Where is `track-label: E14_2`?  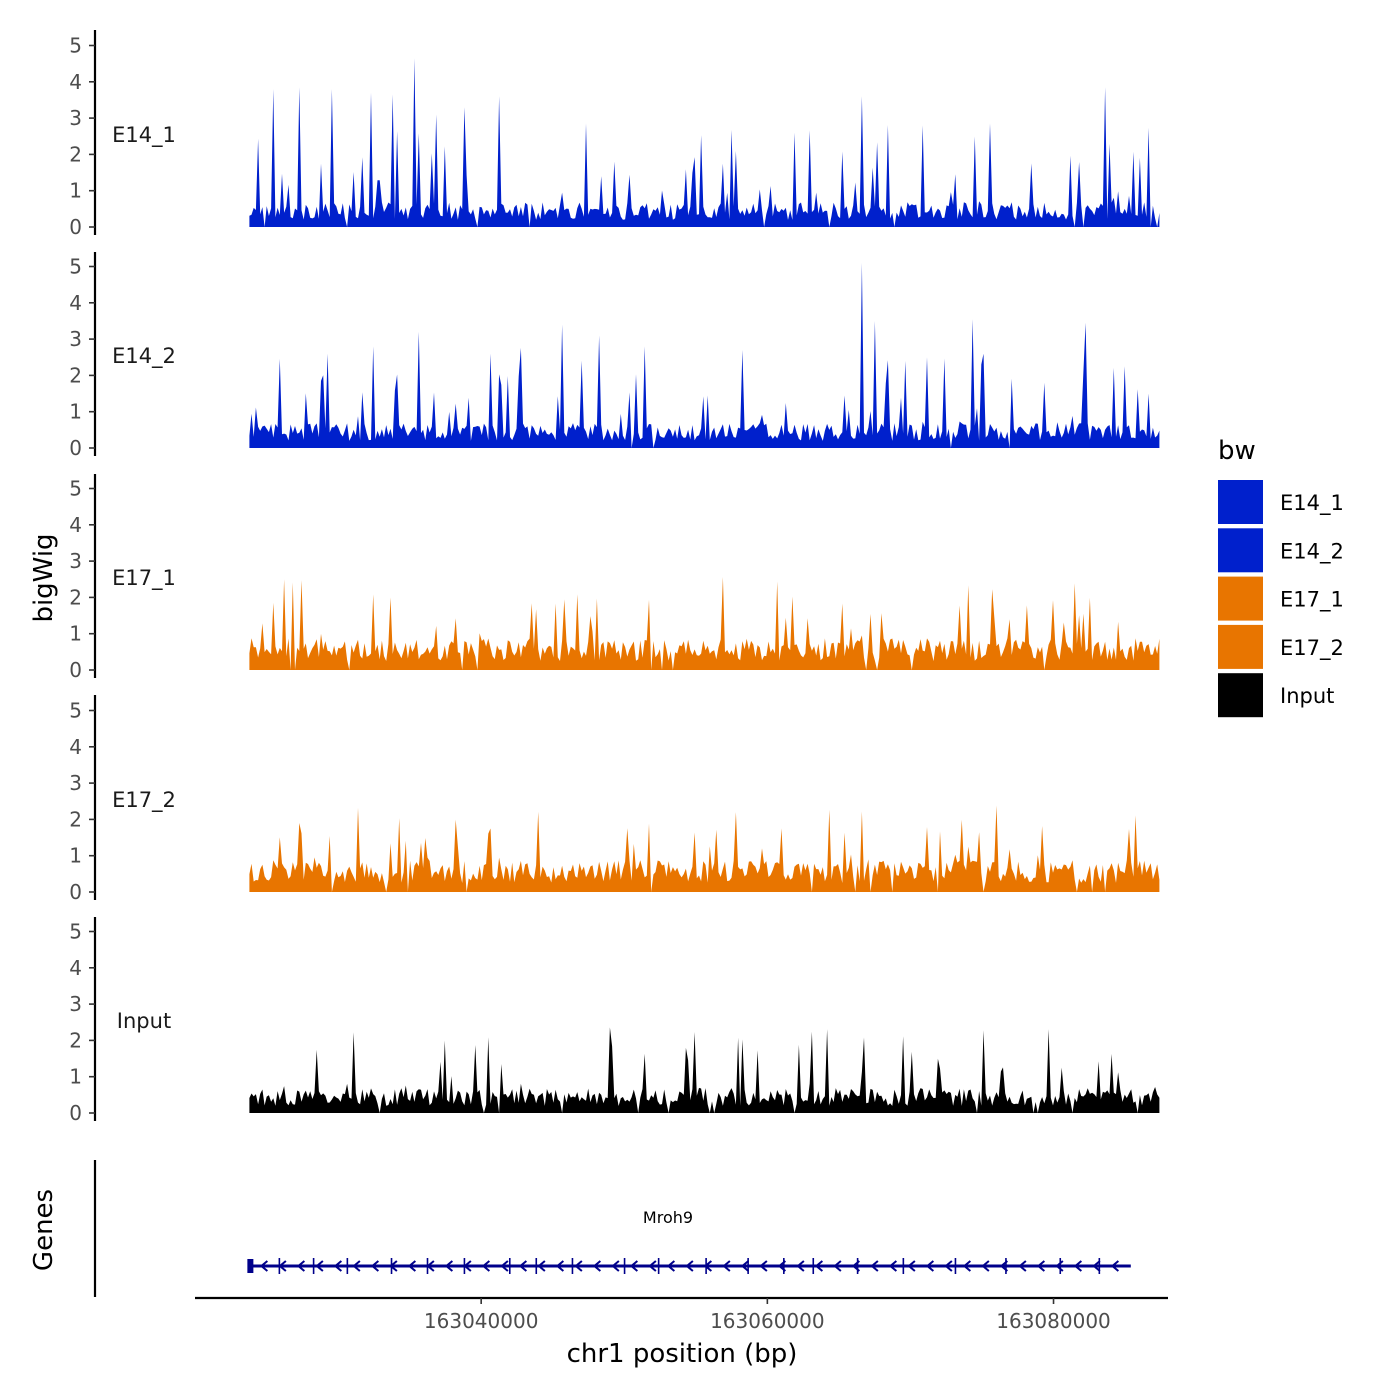 track-label: E14_2 is located at coordinates (144, 356).